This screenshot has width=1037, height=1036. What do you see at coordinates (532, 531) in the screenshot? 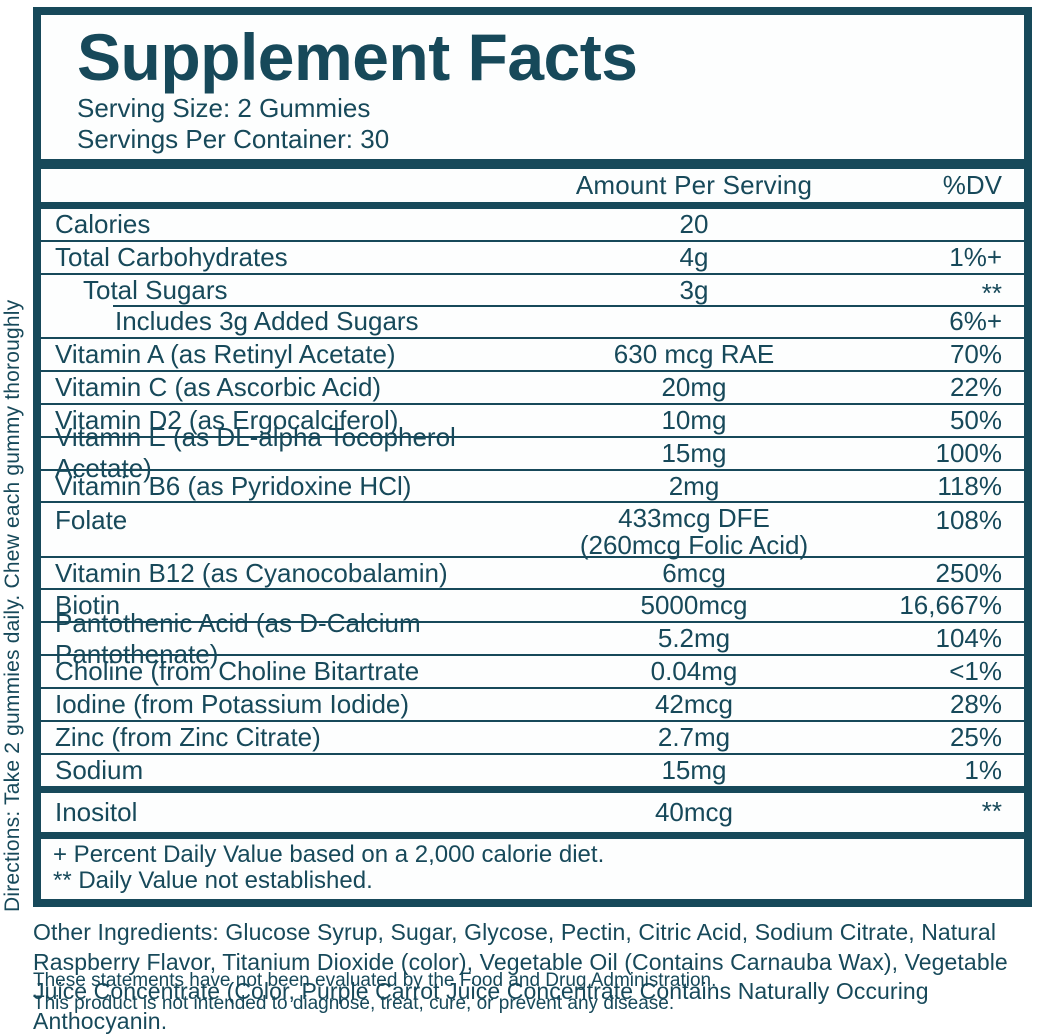
I see `table-row: Folate 433mcg DFE (260mcg Folic Acid) 108%` at bounding box center [532, 531].